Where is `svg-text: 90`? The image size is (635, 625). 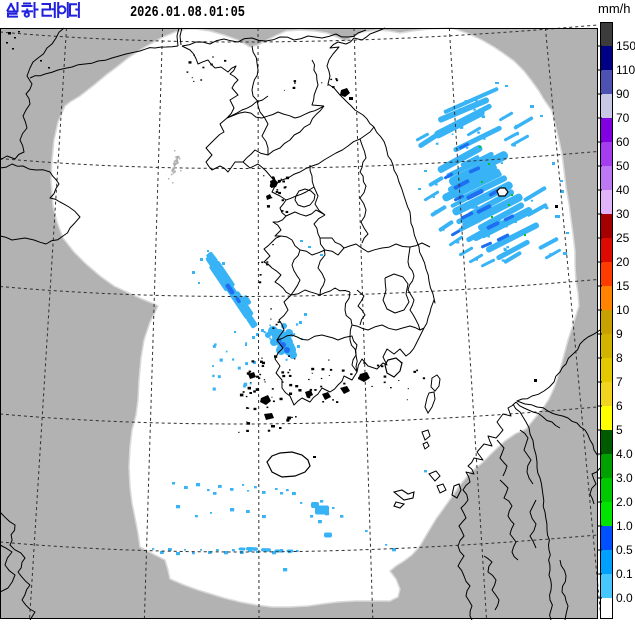
svg-text: 90 is located at coordinates (623, 94).